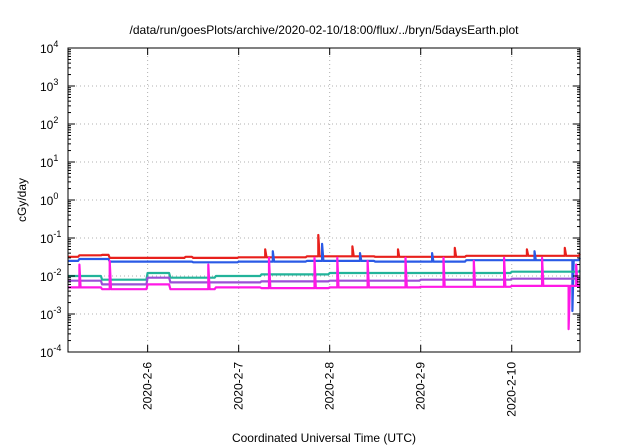 This screenshot has height=448, width=640. I want to click on y-axis-label: cGy/day, so click(22, 200).